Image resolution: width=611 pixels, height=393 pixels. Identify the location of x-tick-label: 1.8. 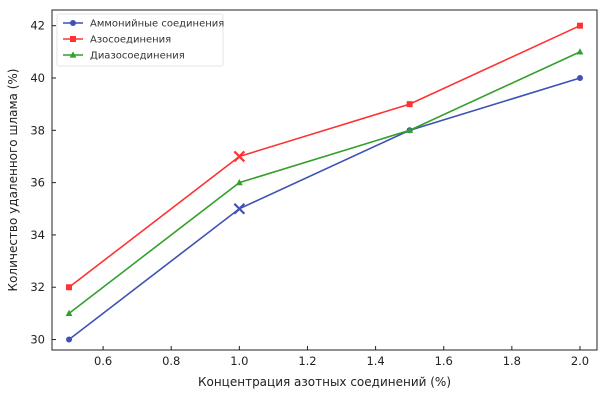
(512, 361).